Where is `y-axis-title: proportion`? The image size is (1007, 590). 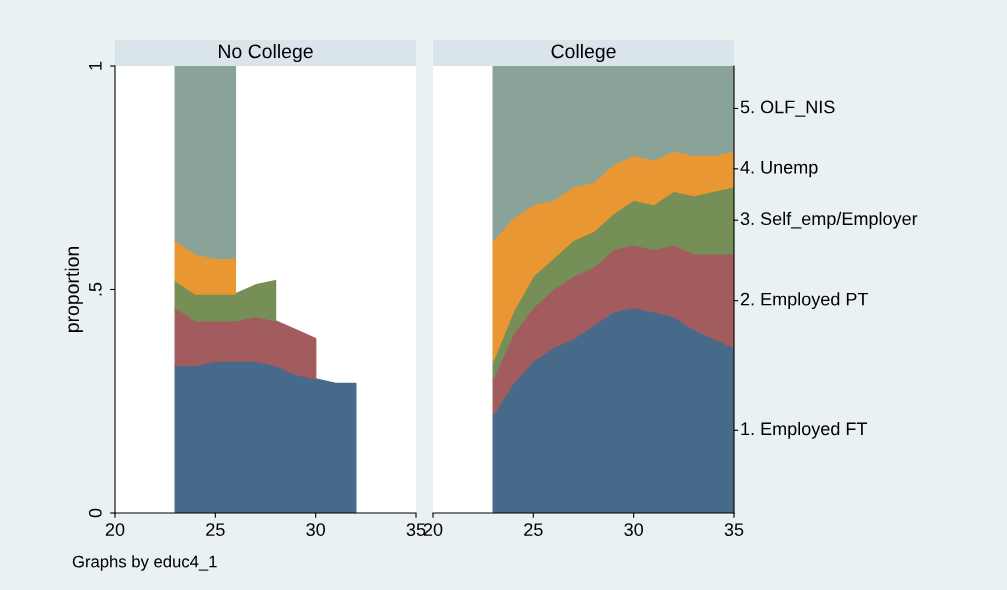 y-axis-title: proportion is located at coordinates (73, 289).